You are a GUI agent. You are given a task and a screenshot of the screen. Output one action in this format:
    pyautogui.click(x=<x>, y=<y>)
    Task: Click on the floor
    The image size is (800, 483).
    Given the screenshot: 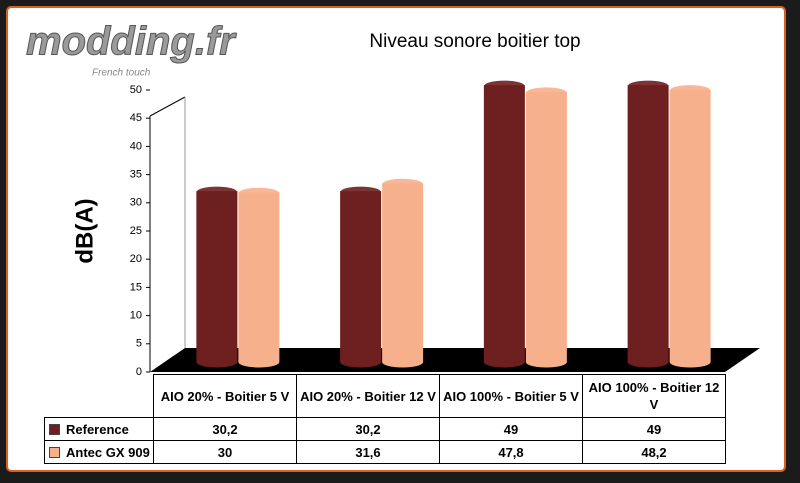 What is the action you would take?
    pyautogui.click(x=455, y=360)
    